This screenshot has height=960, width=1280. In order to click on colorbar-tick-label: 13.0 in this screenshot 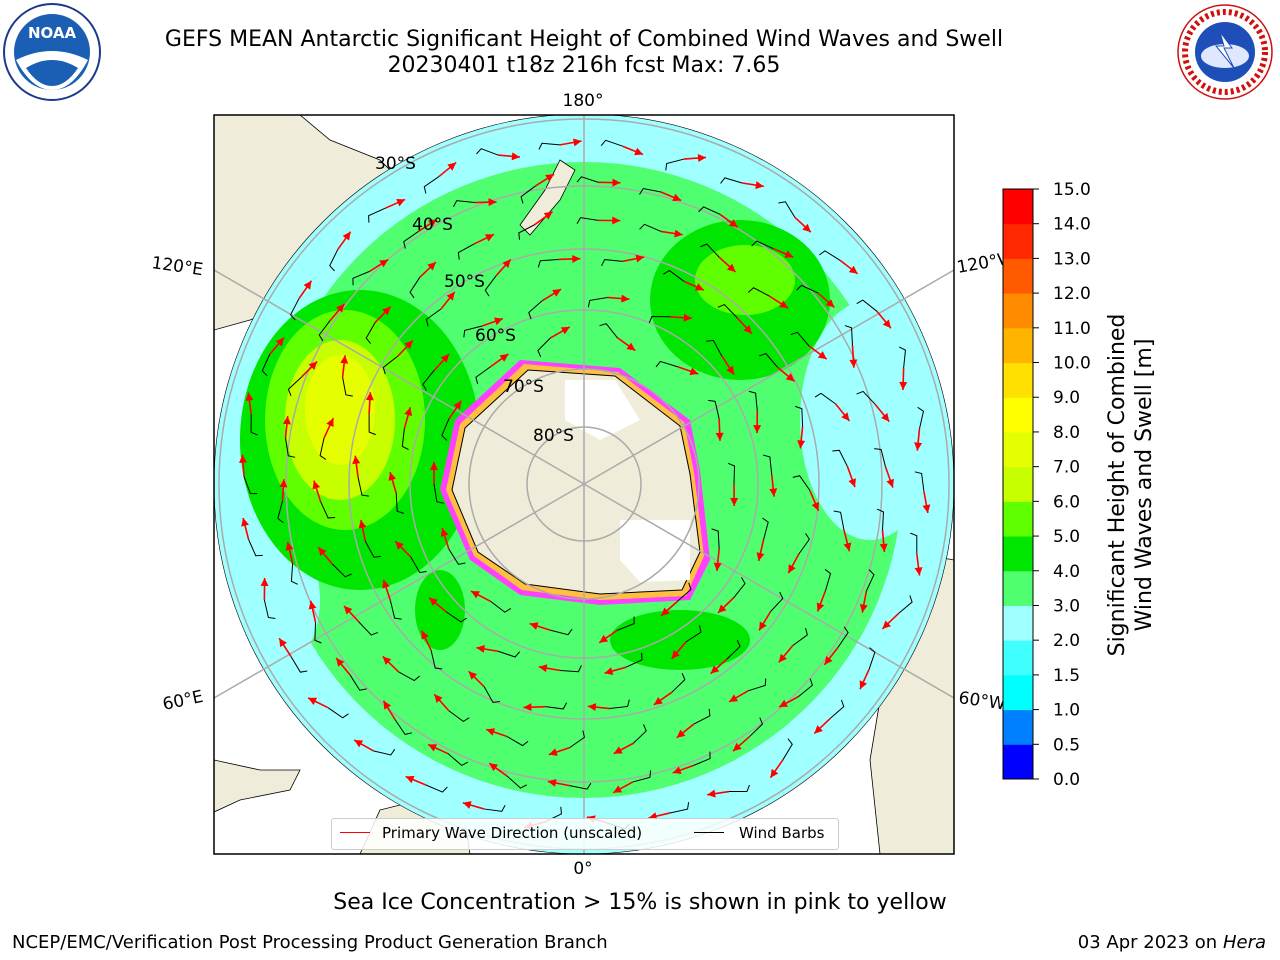, I will do `click(1072, 259)`.